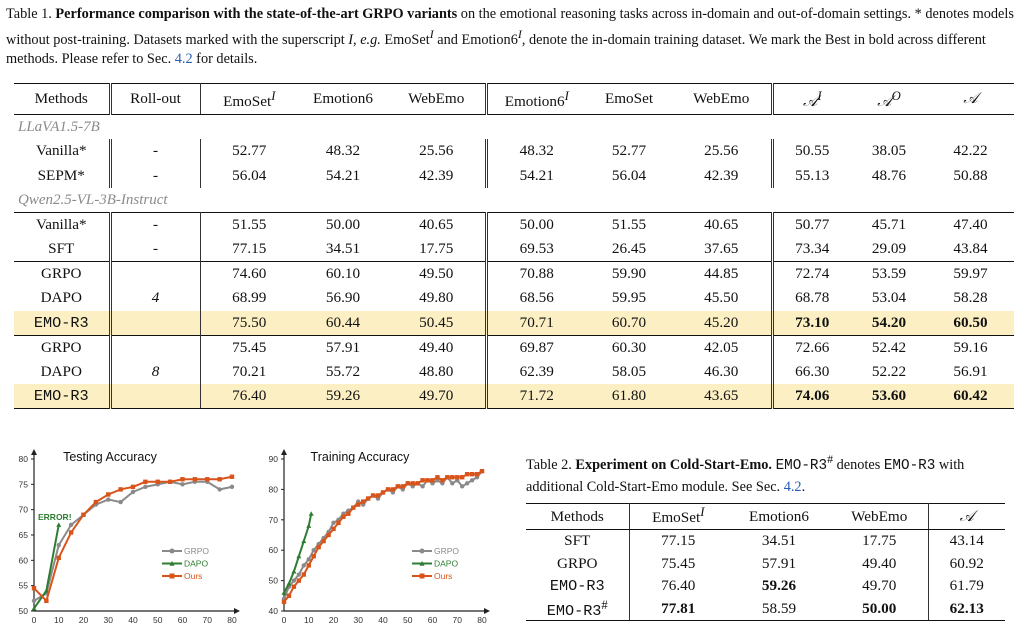  I want to click on value-cell: 37.65, so click(723, 249).